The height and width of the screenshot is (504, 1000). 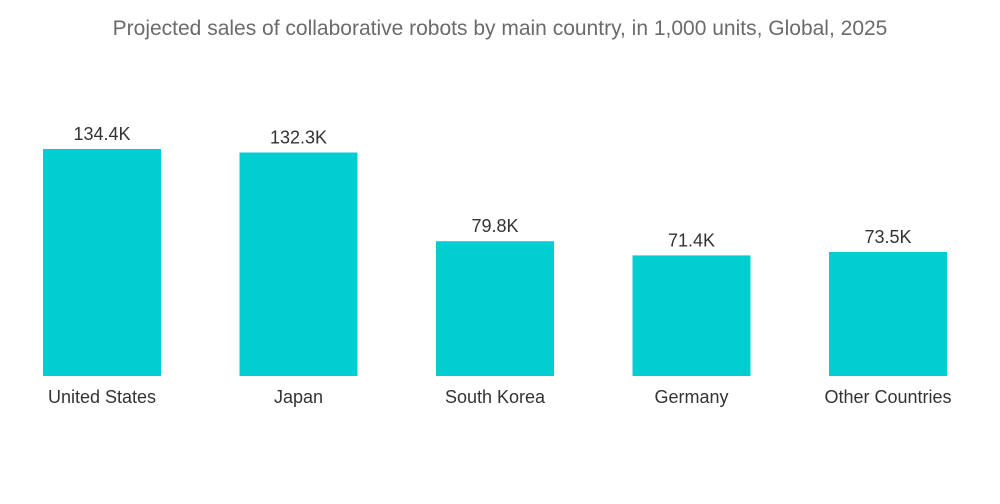 What do you see at coordinates (494, 226) in the screenshot?
I see `data-label-south-korea: 79.8K` at bounding box center [494, 226].